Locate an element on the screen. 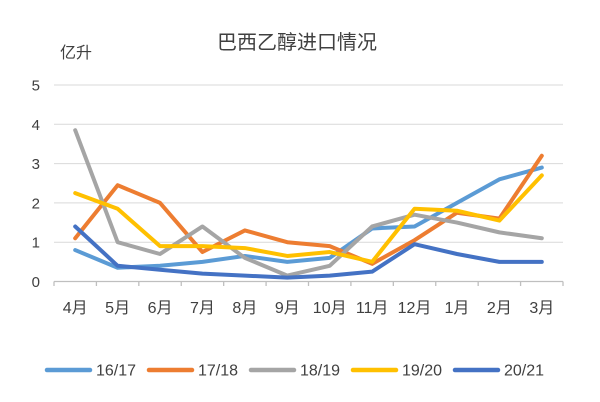 The width and height of the screenshot is (600, 402). legend-label: 19/20 is located at coordinates (422, 371).